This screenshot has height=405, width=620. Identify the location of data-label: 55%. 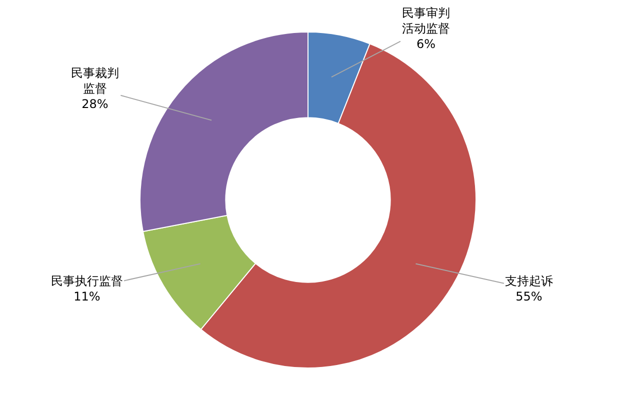
(529, 297).